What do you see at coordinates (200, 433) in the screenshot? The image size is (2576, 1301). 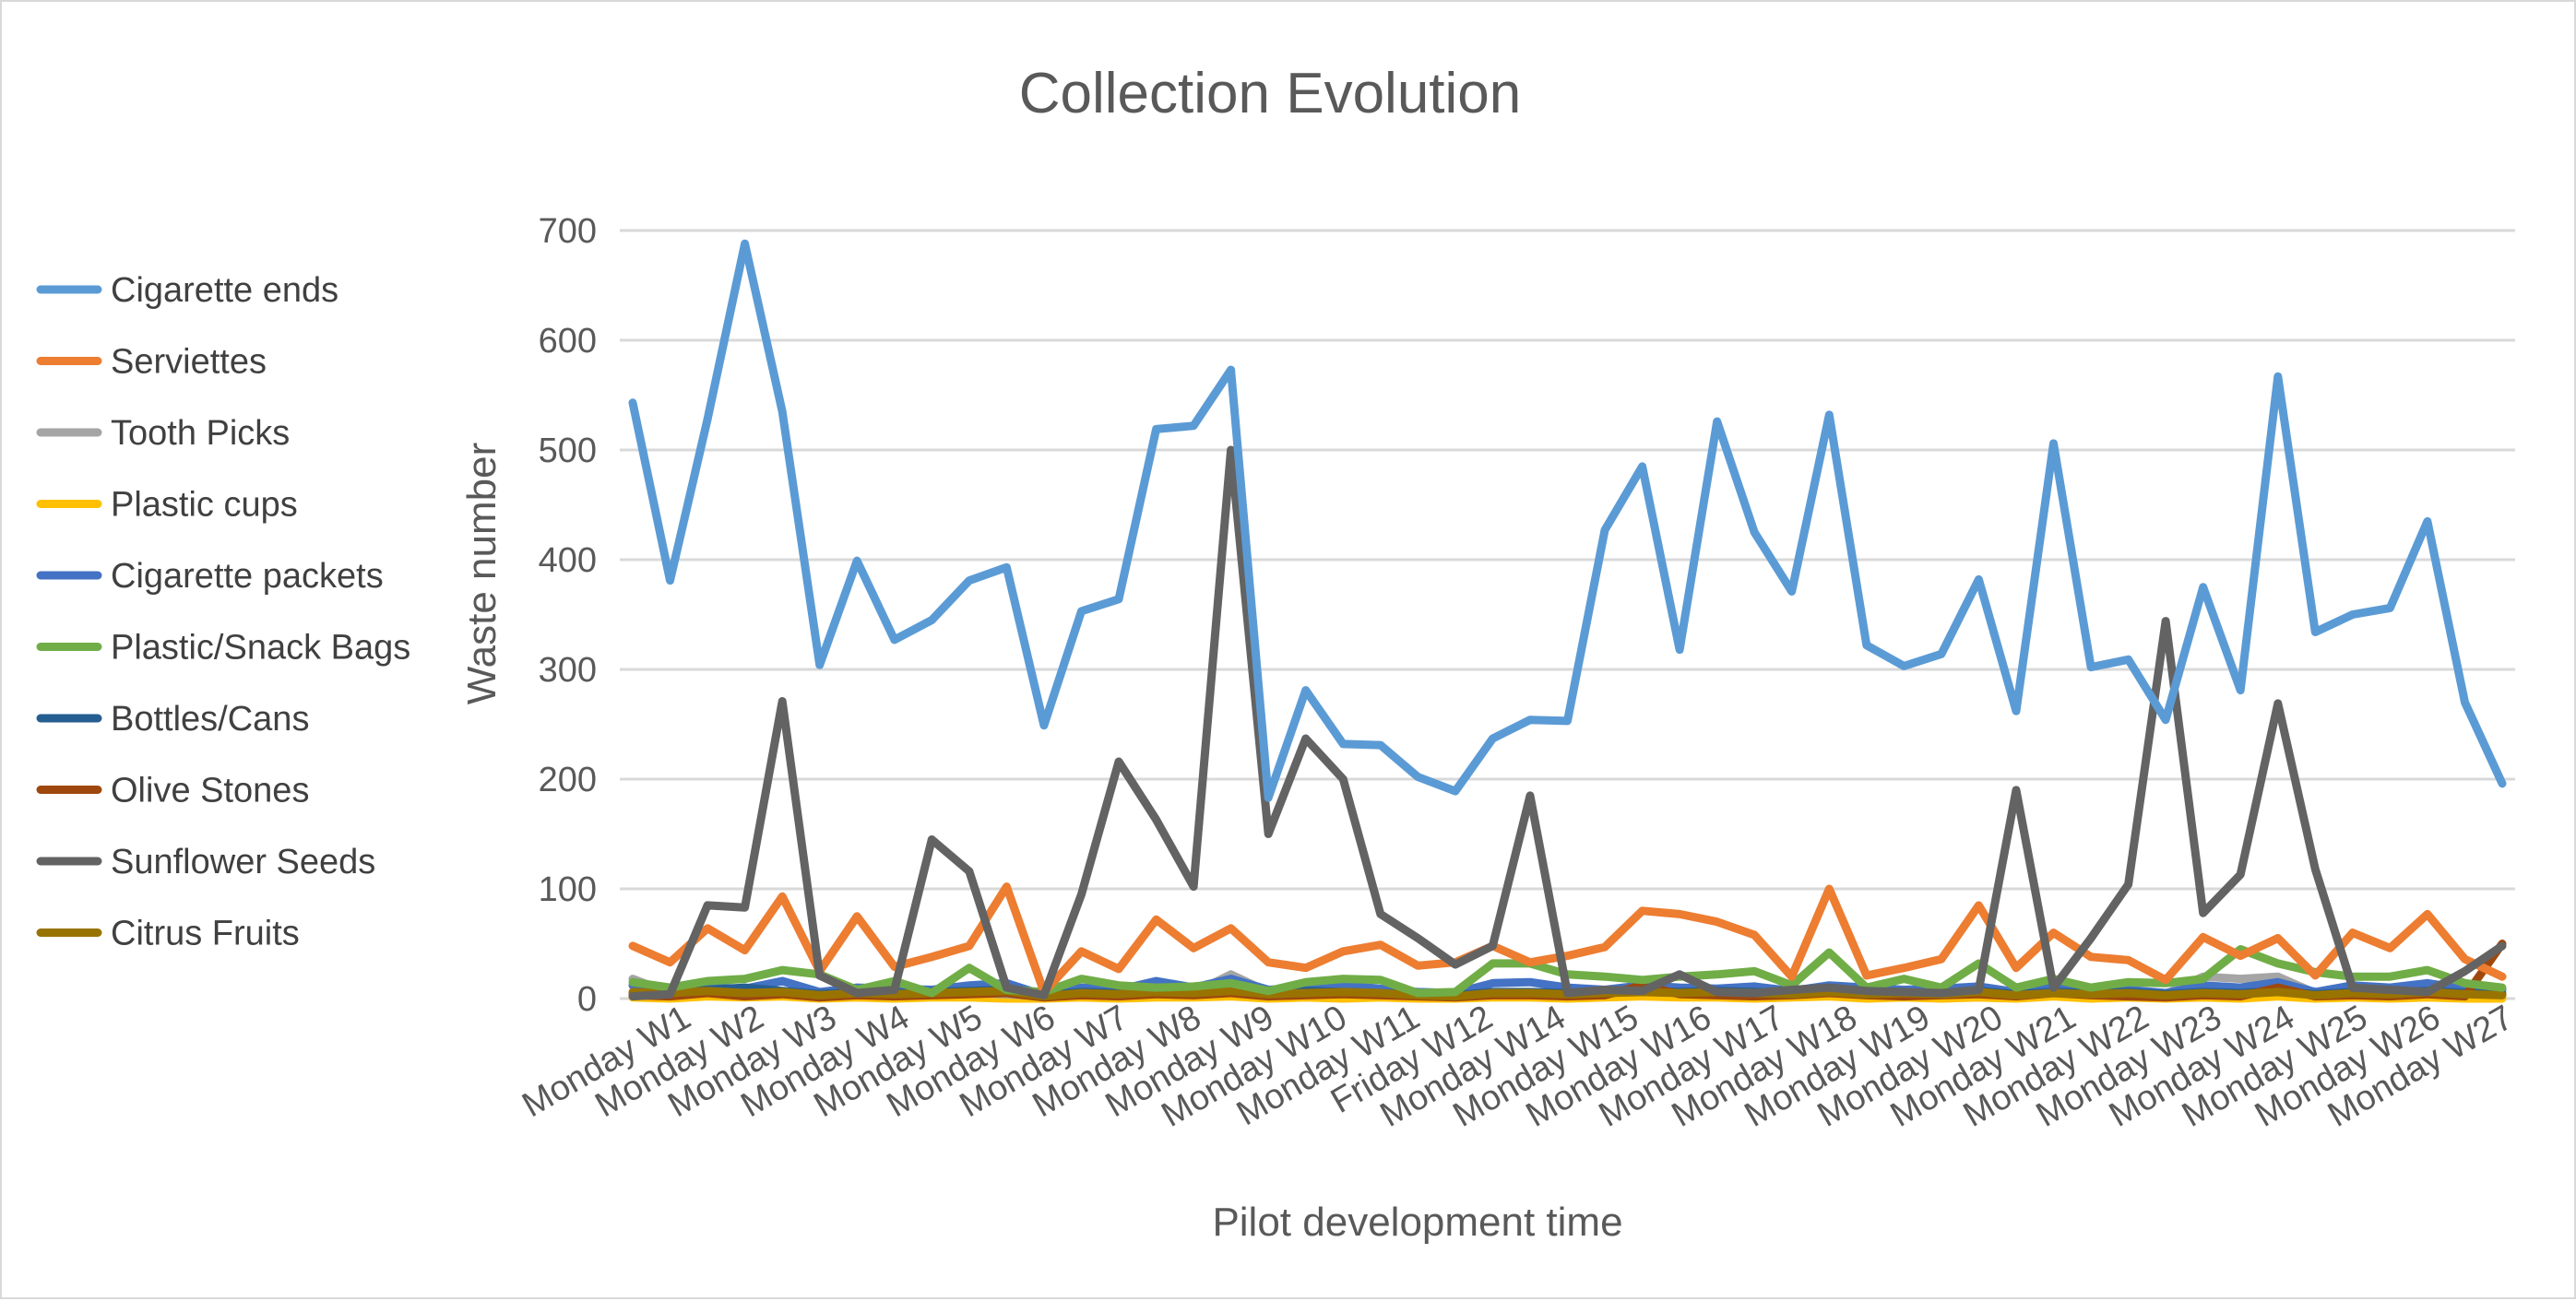 I see `legend-label: Tooth Picks` at bounding box center [200, 433].